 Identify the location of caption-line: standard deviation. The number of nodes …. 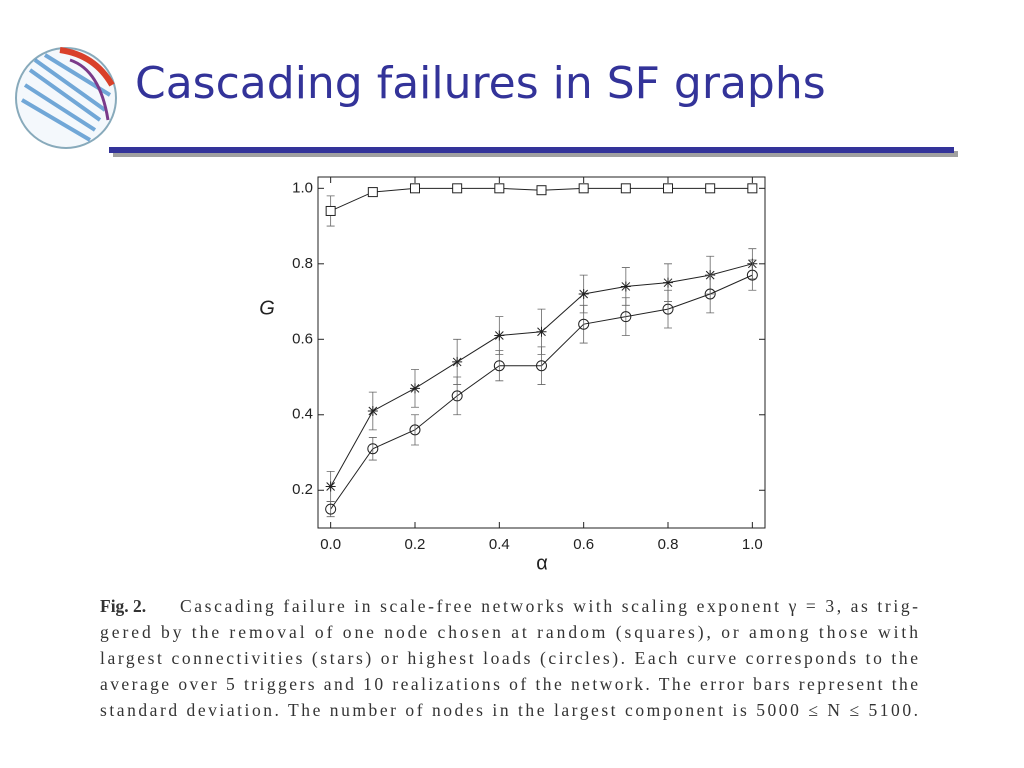
(509, 710).